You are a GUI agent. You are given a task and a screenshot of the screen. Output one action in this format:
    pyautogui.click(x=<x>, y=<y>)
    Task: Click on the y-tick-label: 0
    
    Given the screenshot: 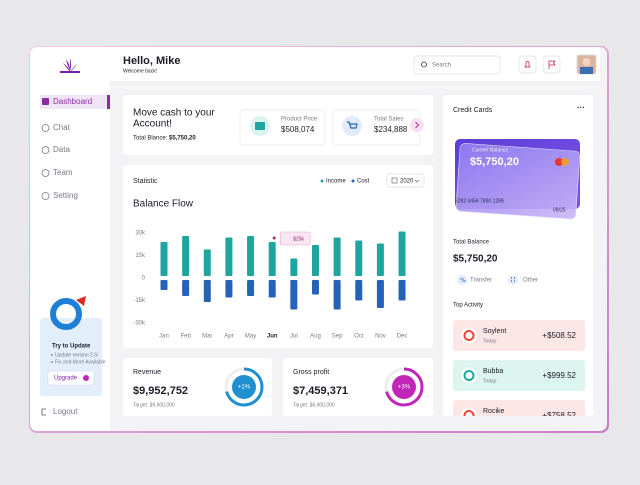 What is the action you would take?
    pyautogui.click(x=144, y=279)
    